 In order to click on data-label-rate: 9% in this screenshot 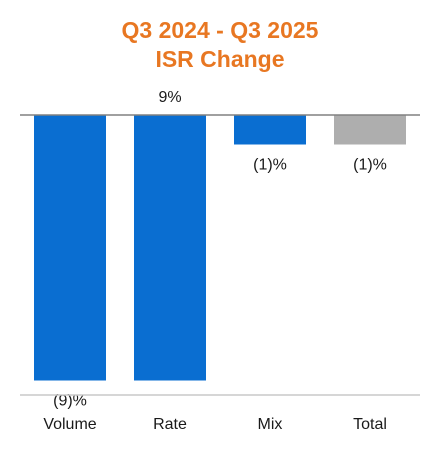, I will do `click(169, 97)`.